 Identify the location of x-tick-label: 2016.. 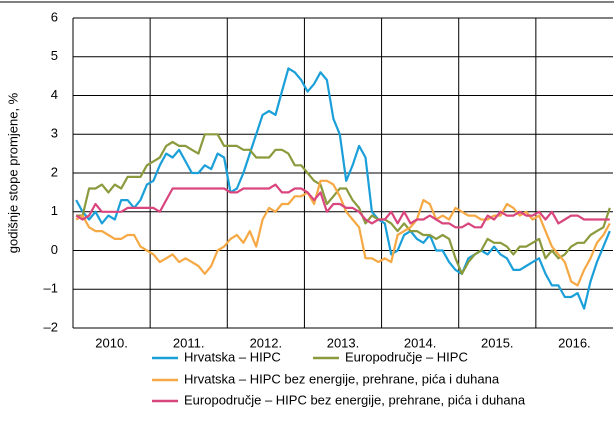
(574, 342).